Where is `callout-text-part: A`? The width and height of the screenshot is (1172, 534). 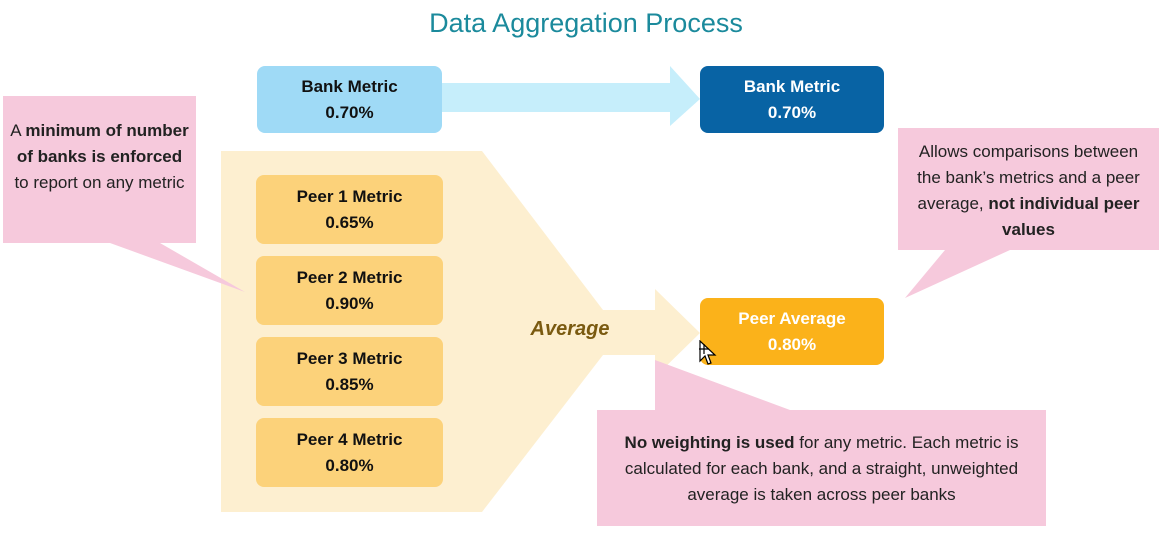 callout-text-part: A is located at coordinates (18, 130).